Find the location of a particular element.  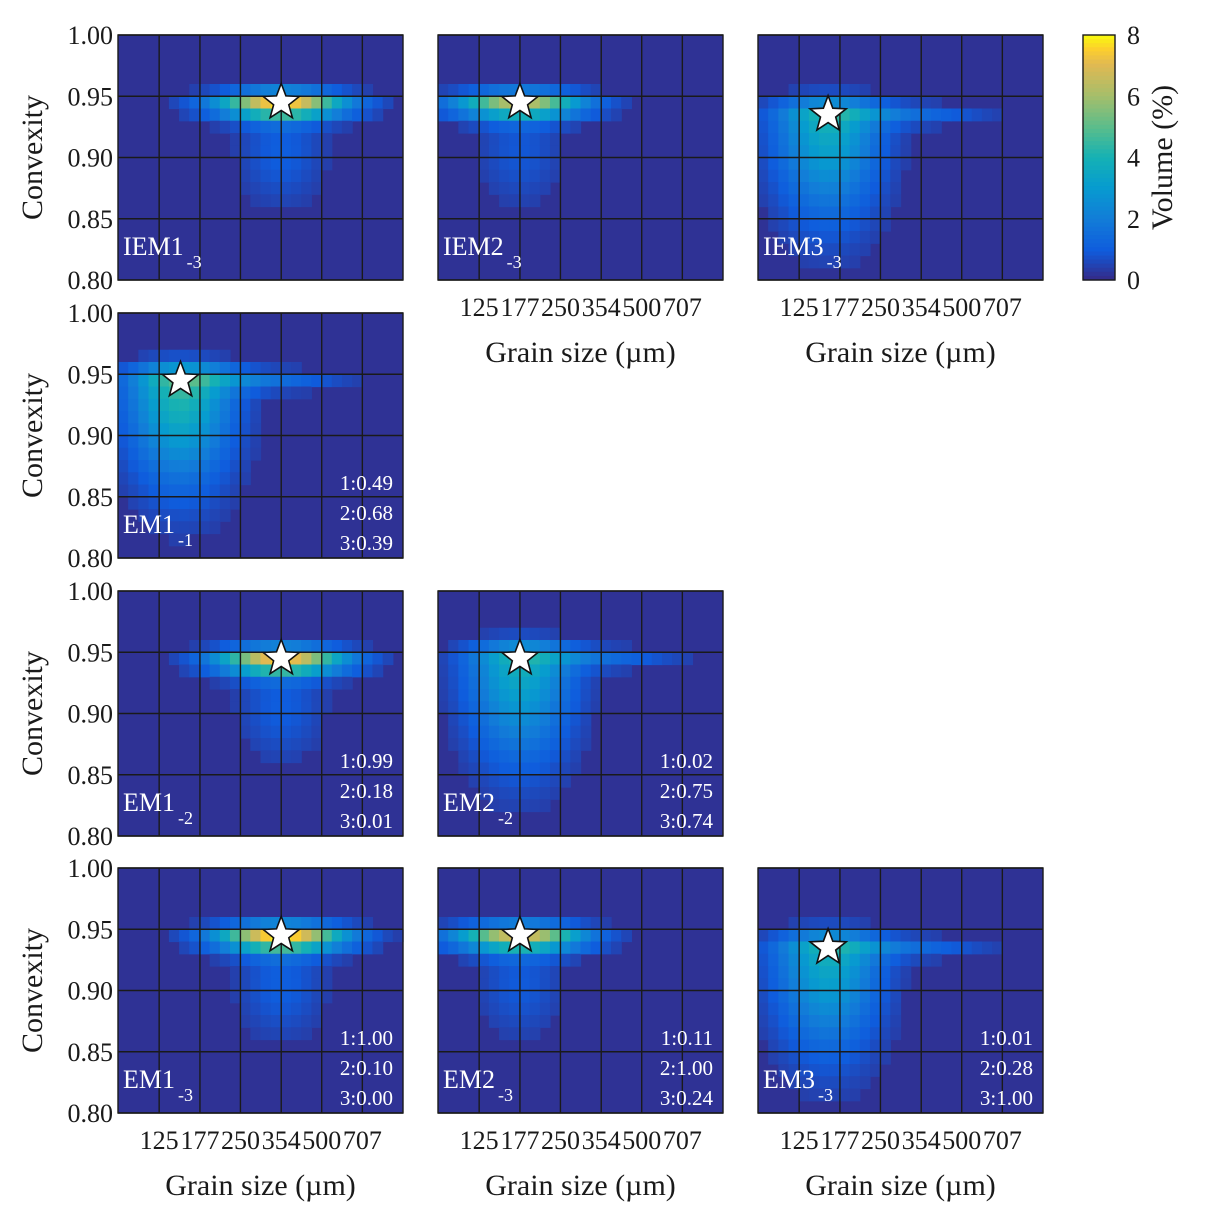

y-tick-label: 0.80 is located at coordinates (91, 280).